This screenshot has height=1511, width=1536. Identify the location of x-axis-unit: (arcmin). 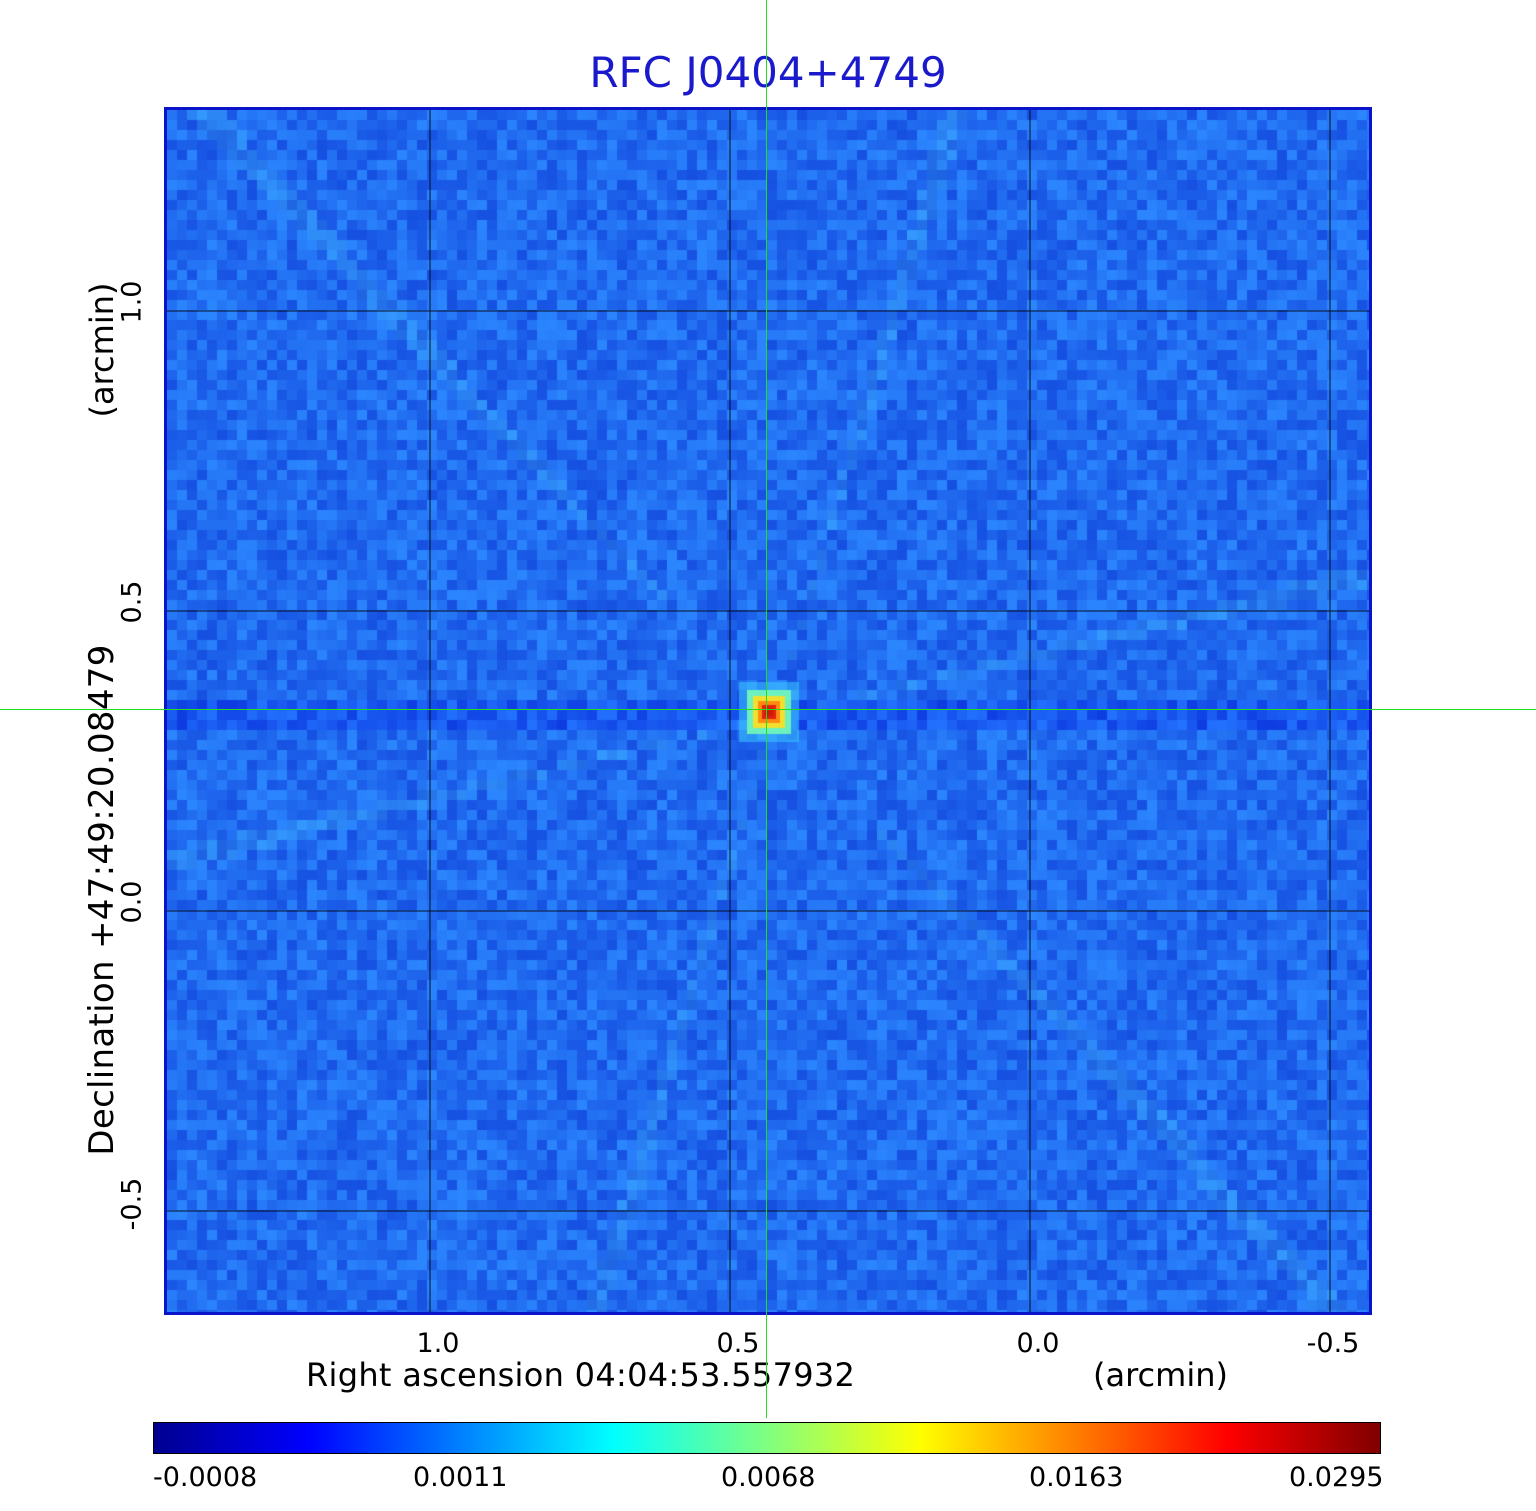
(1160, 1375).